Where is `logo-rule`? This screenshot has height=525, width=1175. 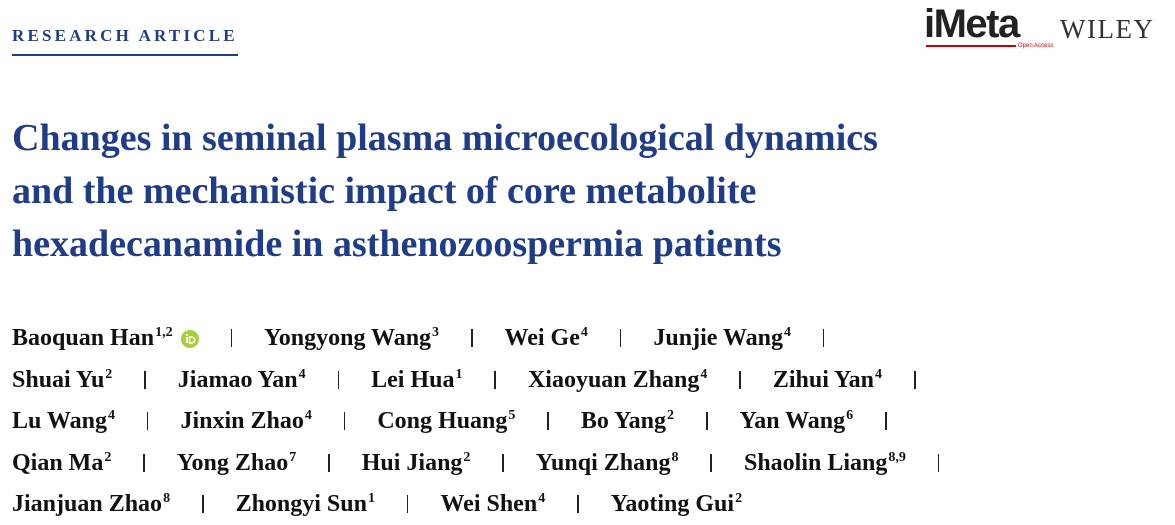
logo-rule is located at coordinates (971, 46).